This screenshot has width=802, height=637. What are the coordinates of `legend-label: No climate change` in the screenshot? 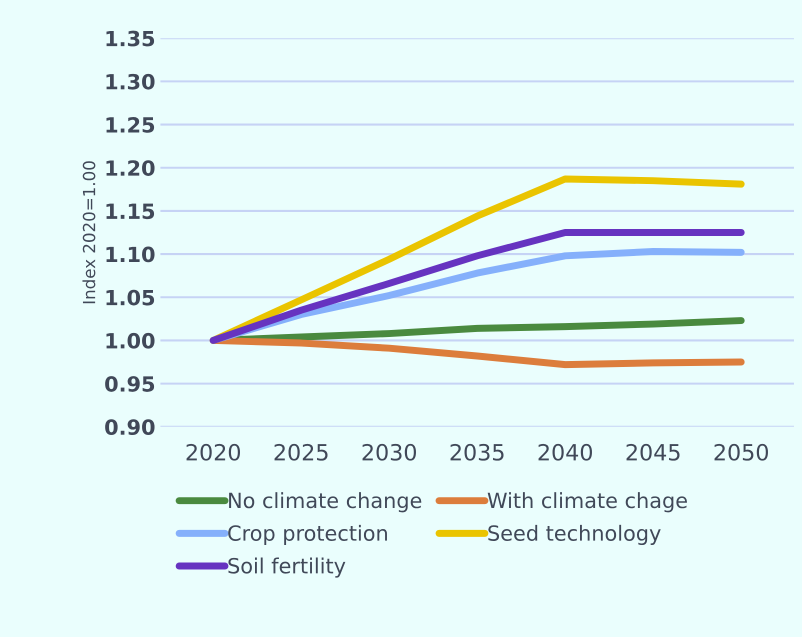 It's located at (325, 502).